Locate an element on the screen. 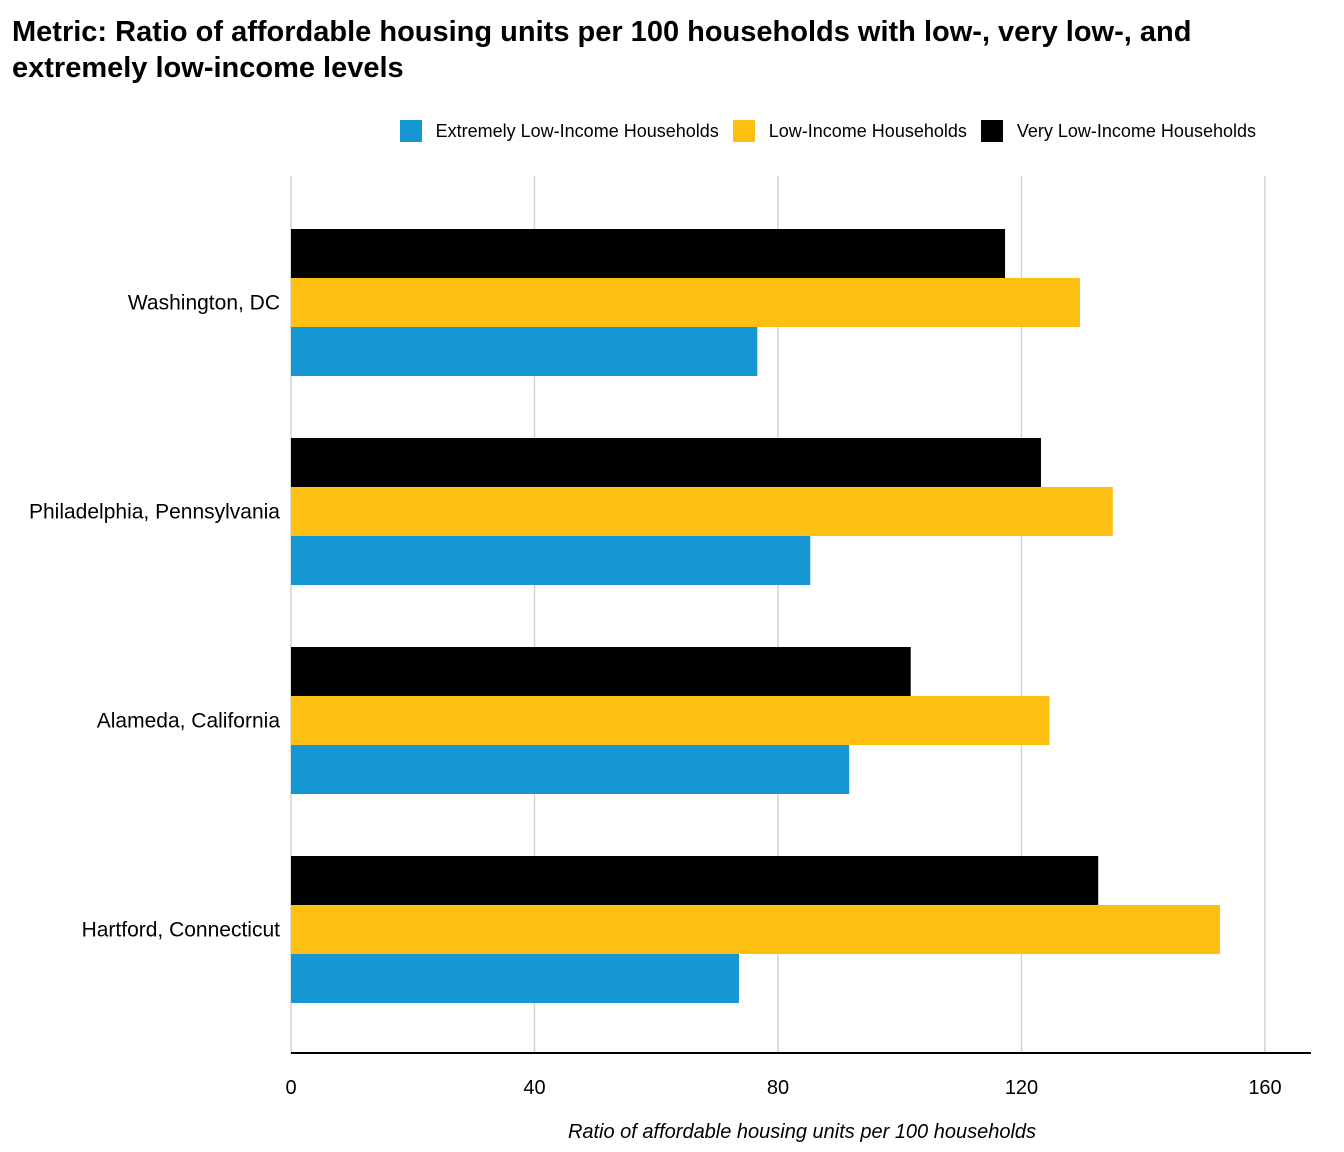 The width and height of the screenshot is (1344, 1152). x-tick-label-40: 40 is located at coordinates (534, 1088).